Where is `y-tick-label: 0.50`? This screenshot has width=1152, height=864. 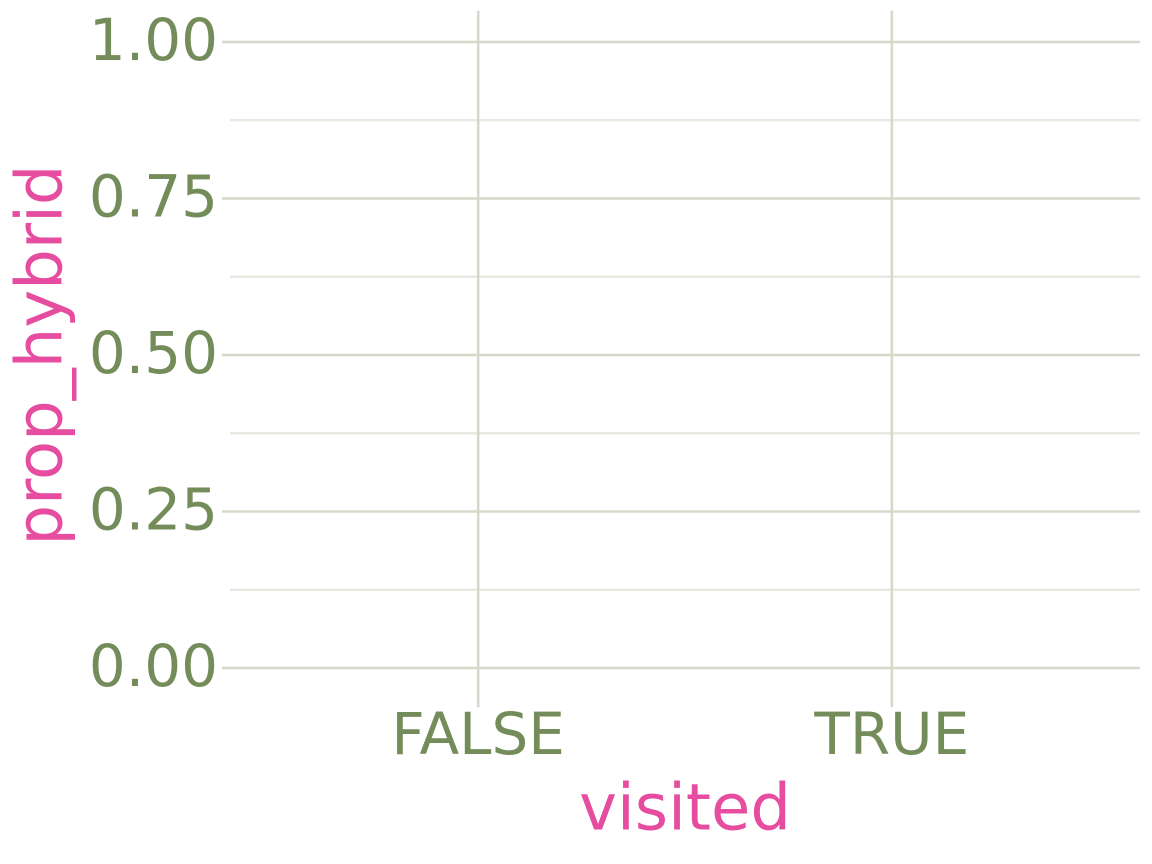 y-tick-label: 0.50 is located at coordinates (153, 353).